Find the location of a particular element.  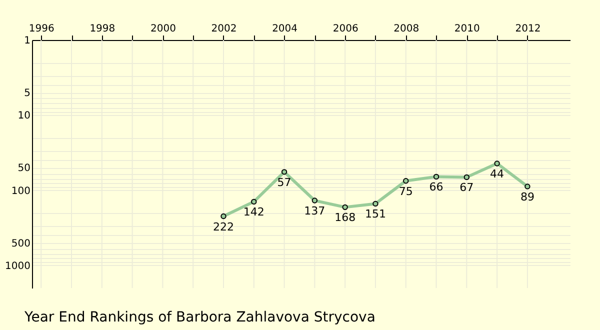

data-label: 142 is located at coordinates (253, 212).